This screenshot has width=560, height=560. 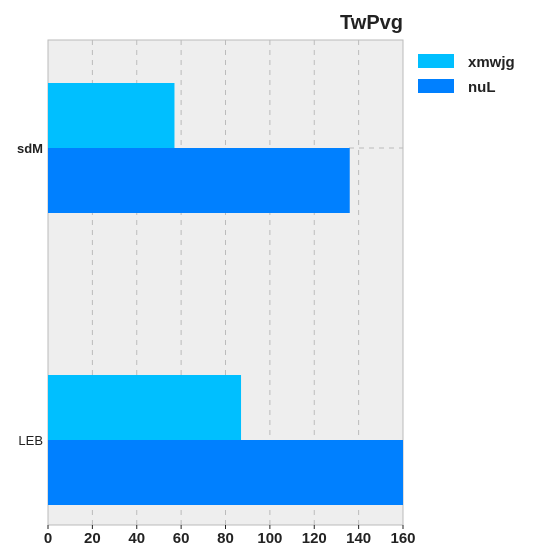 What do you see at coordinates (30, 440) in the screenshot?
I see `y-category-label: LEB` at bounding box center [30, 440].